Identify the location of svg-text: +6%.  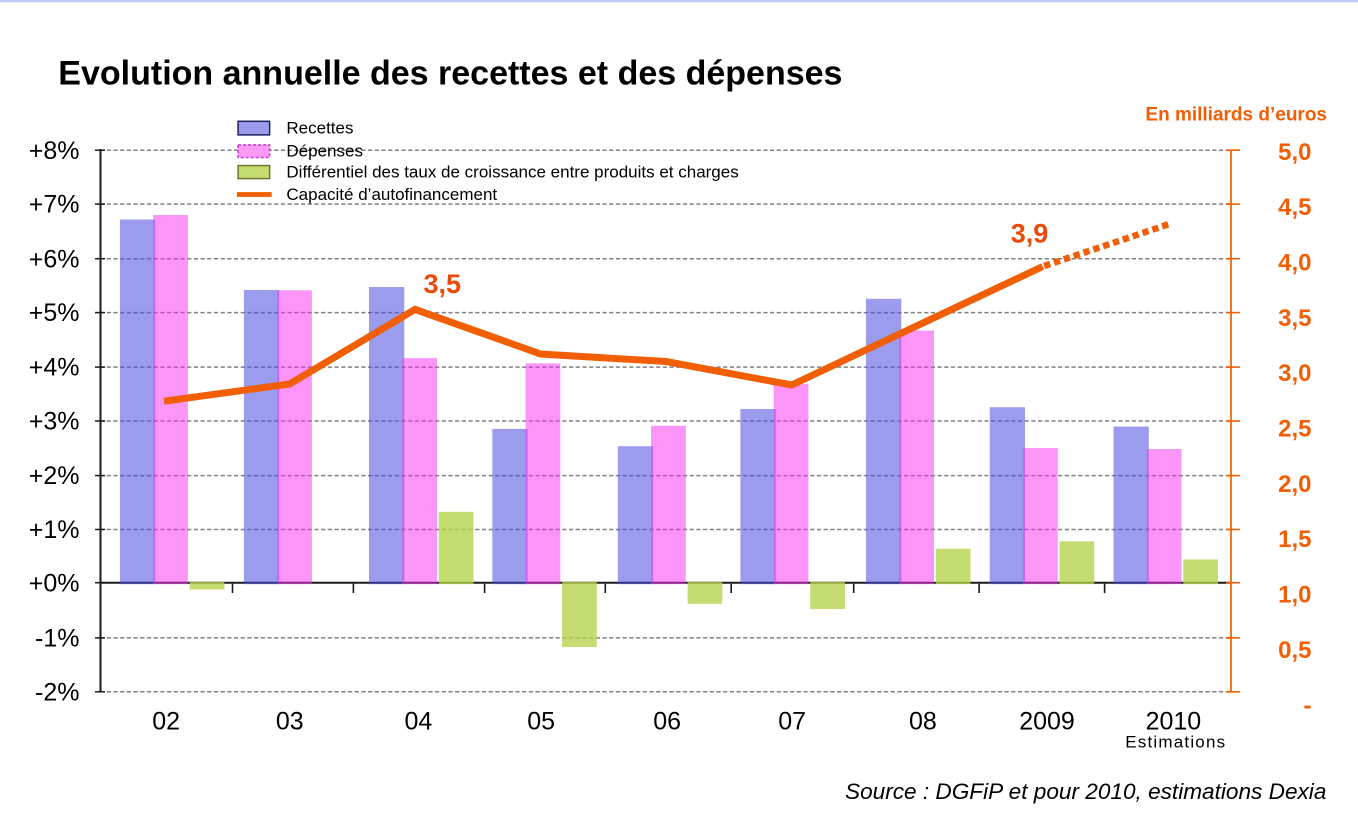
(54, 259).